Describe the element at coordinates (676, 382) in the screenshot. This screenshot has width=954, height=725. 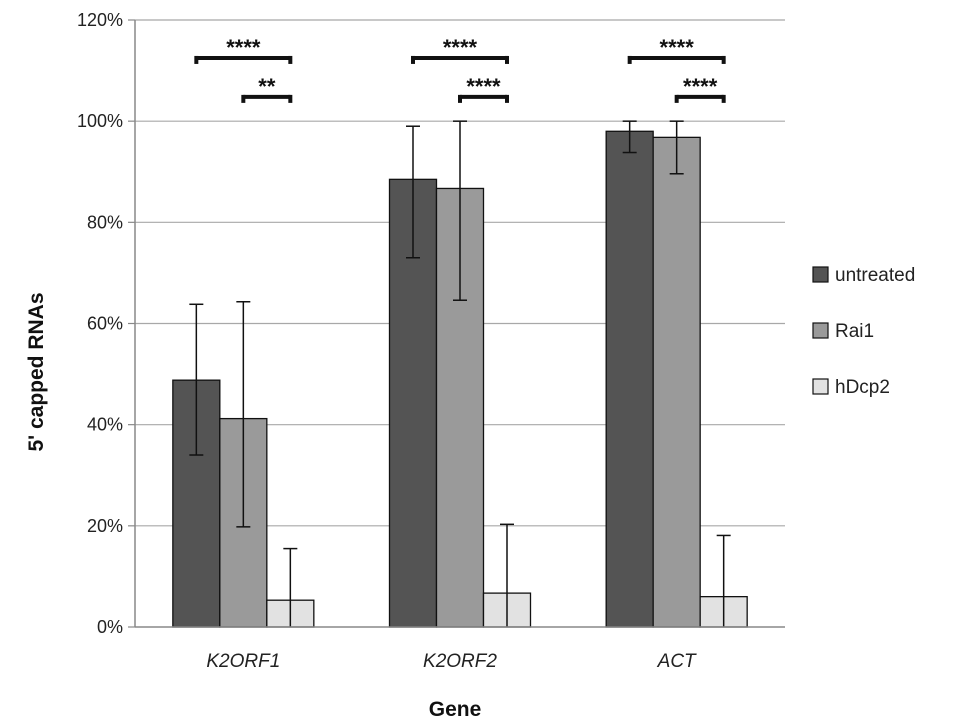
I see `bar-rai1` at that location.